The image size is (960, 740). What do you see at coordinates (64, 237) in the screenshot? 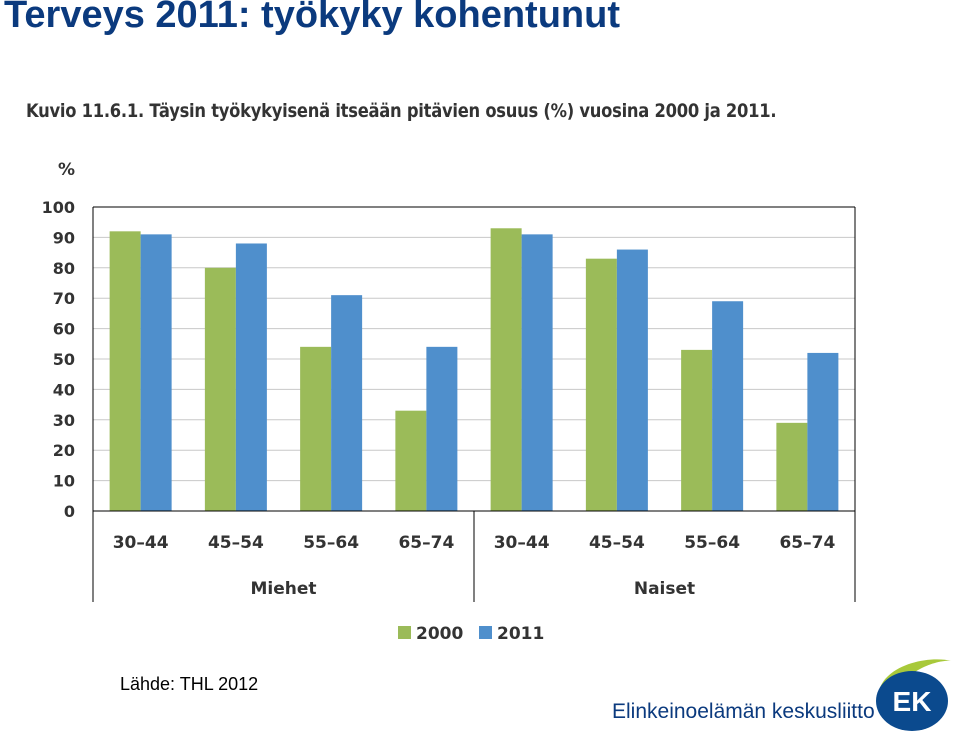
I see `y-tick-label: 90` at bounding box center [64, 237].